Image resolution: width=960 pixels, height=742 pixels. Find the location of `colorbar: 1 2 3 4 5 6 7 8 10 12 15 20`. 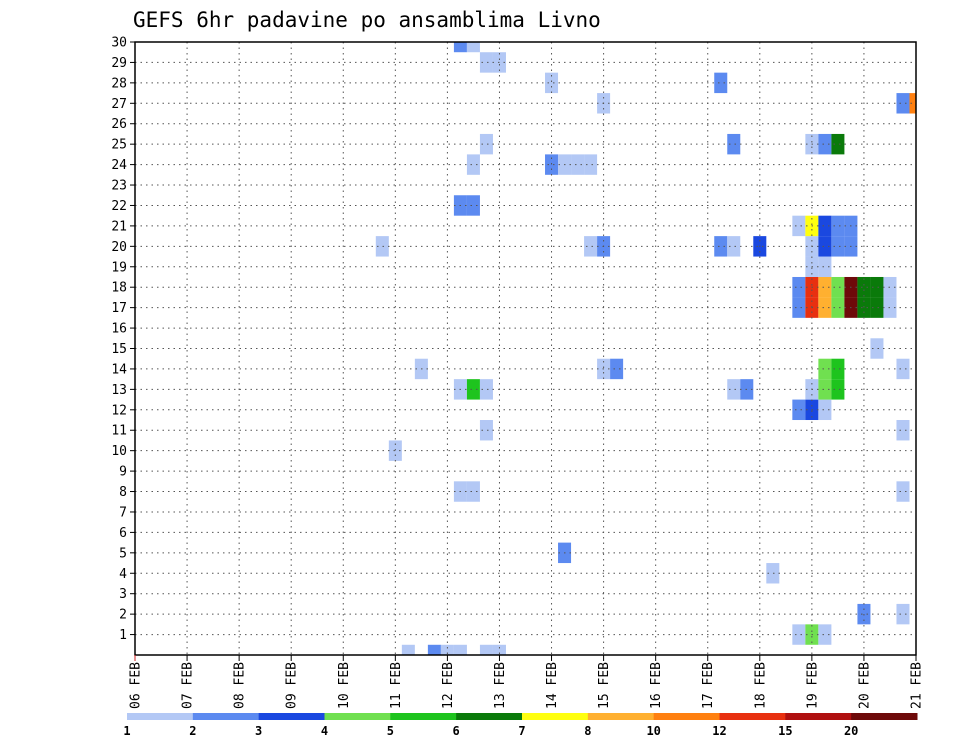

colorbar: 1 2 3 4 5 6 7 8 10 12 15 20 is located at coordinates (520, 725).